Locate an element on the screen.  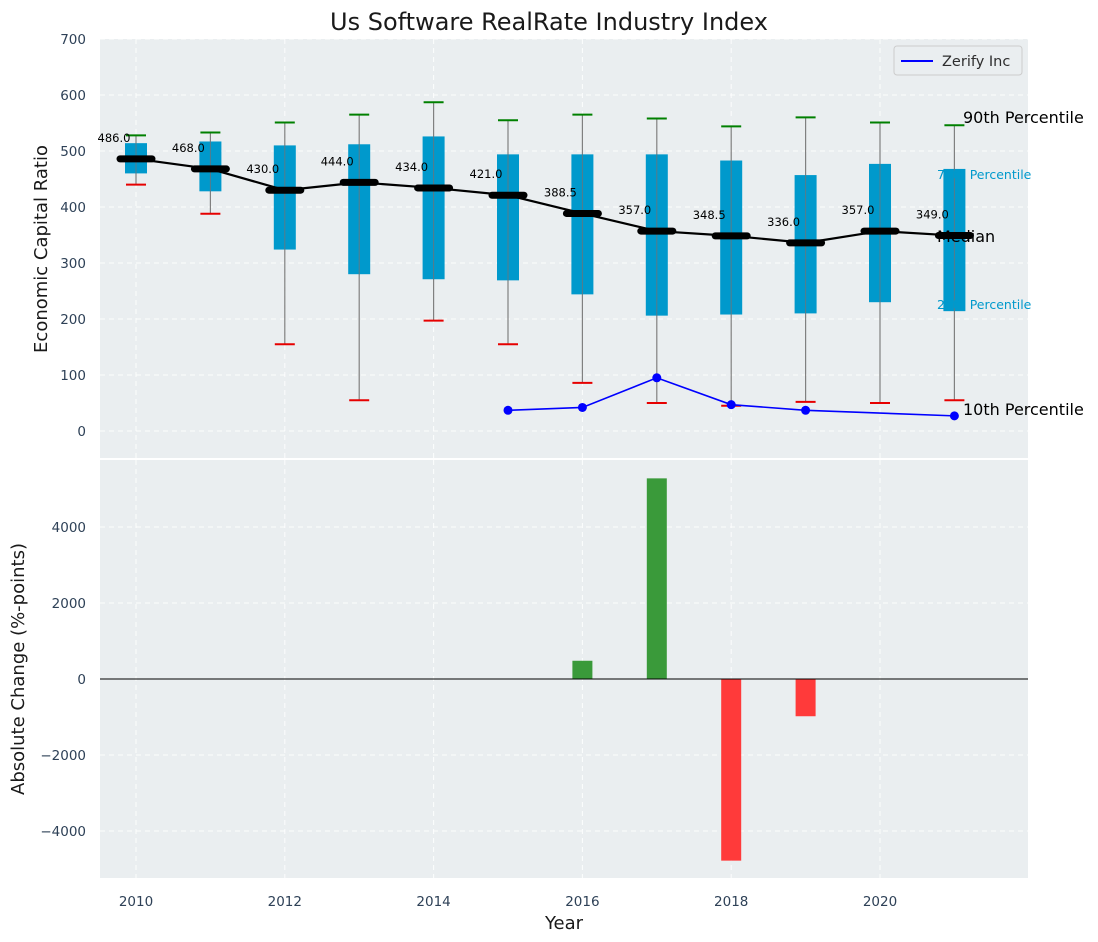
bar-series is located at coordinates (694, 669).